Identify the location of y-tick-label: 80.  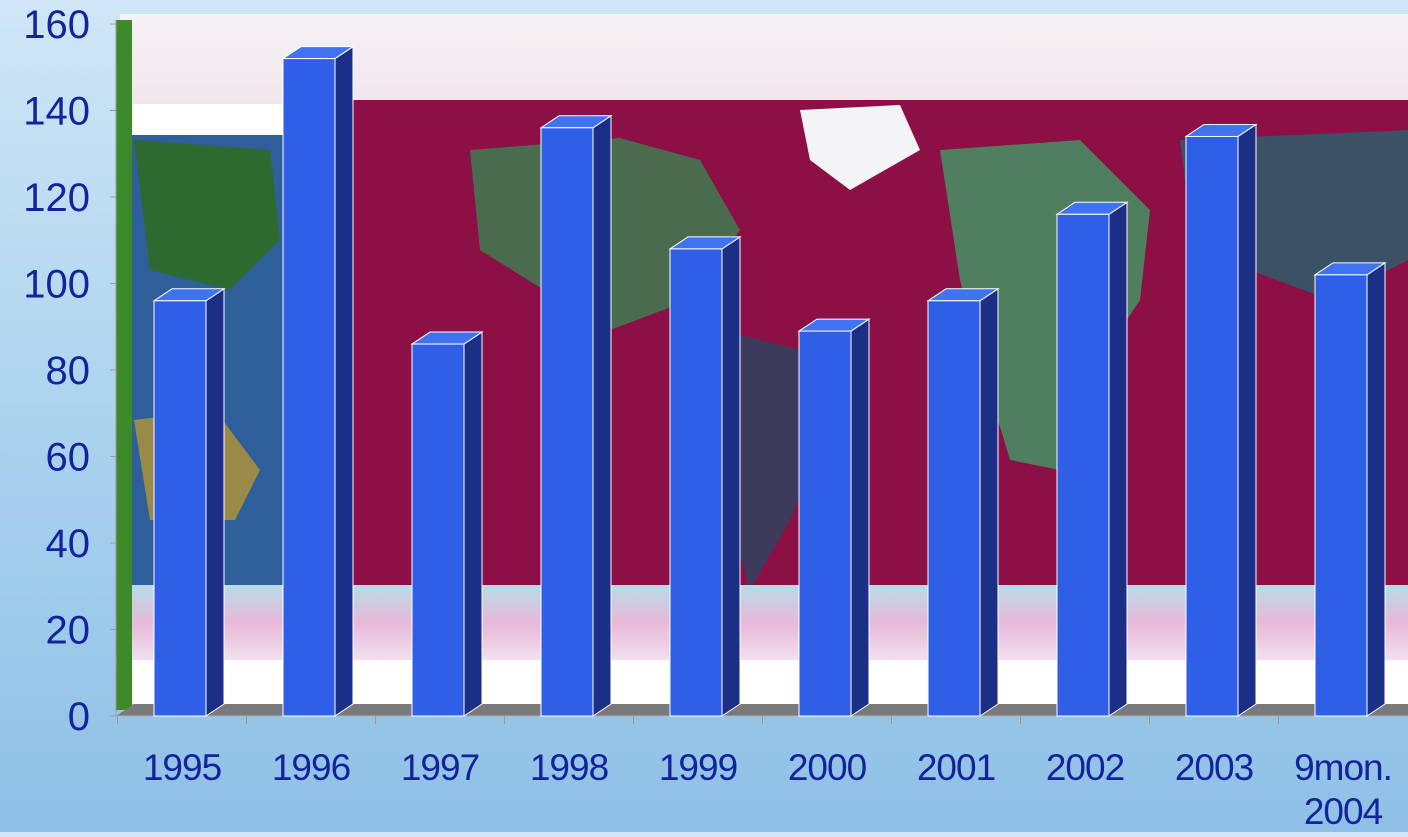
(68, 371).